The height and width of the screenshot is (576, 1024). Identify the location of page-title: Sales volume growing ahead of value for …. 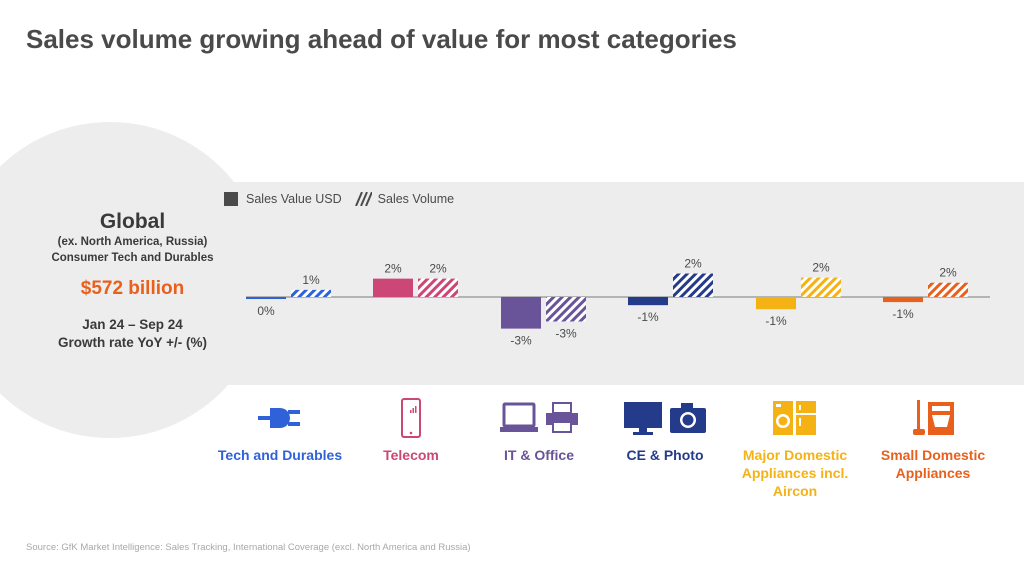
(381, 39).